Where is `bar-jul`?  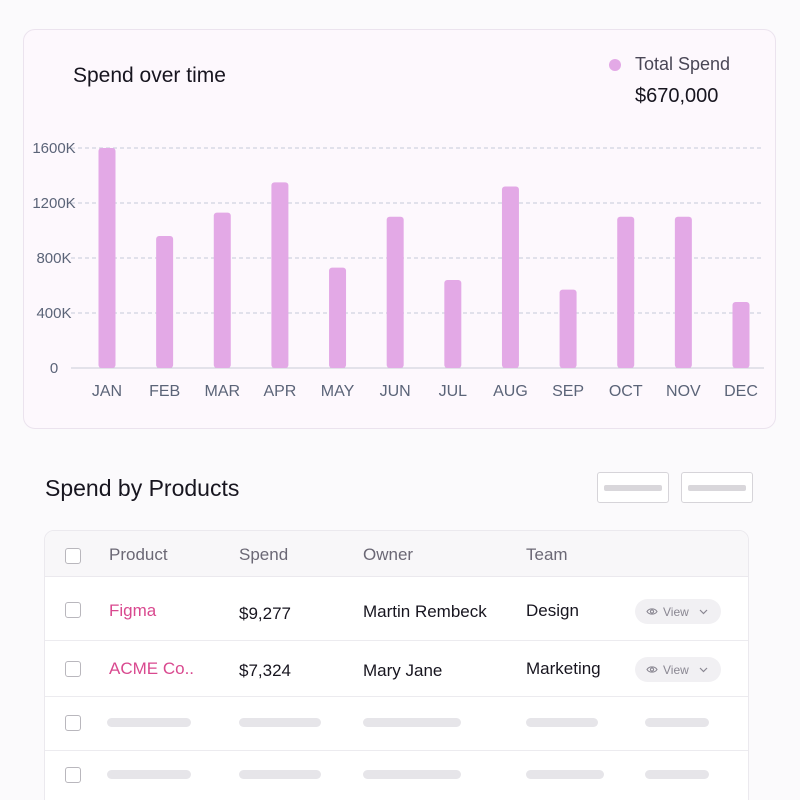 bar-jul is located at coordinates (453, 324).